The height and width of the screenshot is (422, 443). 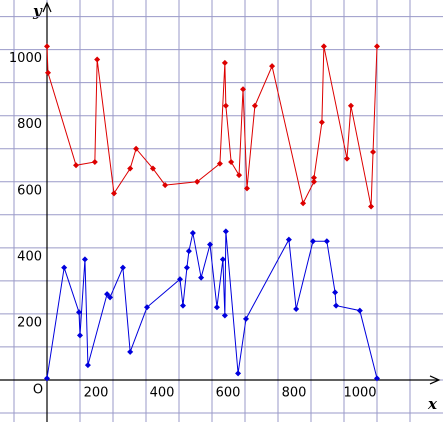 I want to click on y-tick-label: 800, so click(x=29, y=124).